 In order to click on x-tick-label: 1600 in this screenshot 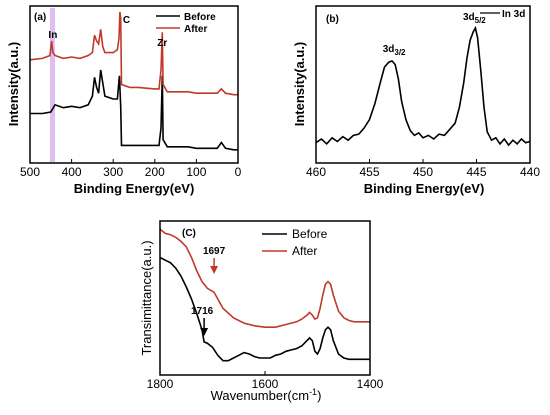, I will do `click(265, 384)`.